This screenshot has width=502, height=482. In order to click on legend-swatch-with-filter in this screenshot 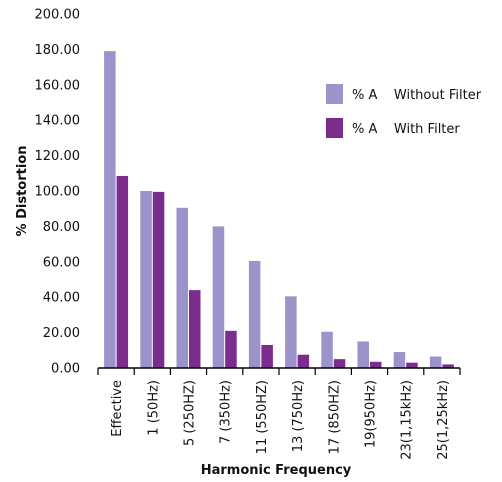, I will do `click(334, 128)`.